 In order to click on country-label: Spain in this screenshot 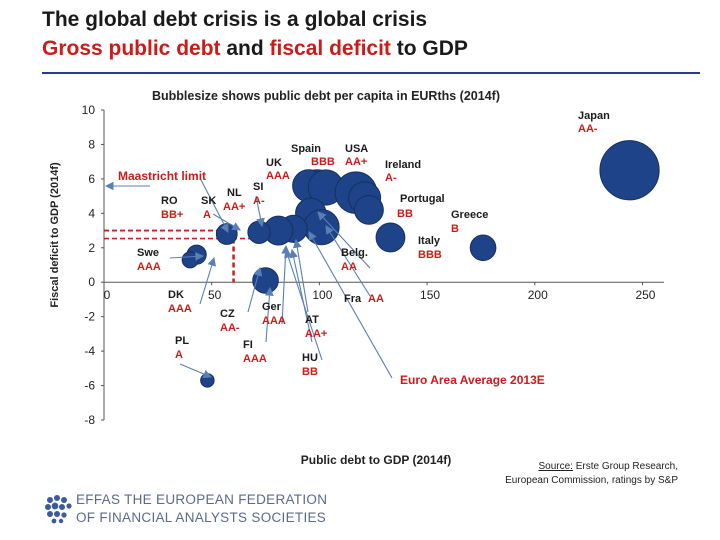, I will do `click(306, 149)`.